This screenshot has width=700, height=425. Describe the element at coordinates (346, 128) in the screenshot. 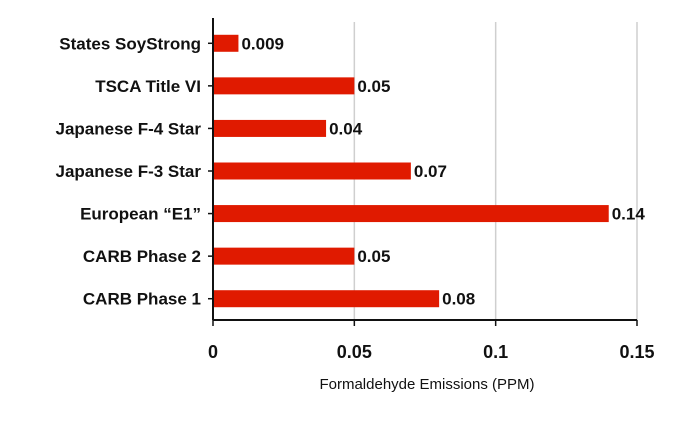

I see `data-label: 0.04` at that location.